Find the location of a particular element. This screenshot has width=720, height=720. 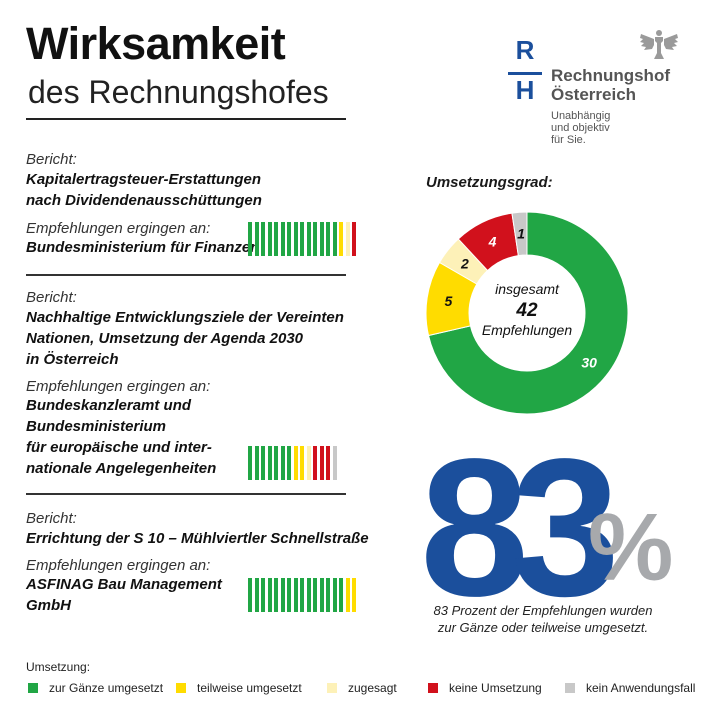

donut-center-label: insgesamt is located at coordinates (527, 289).